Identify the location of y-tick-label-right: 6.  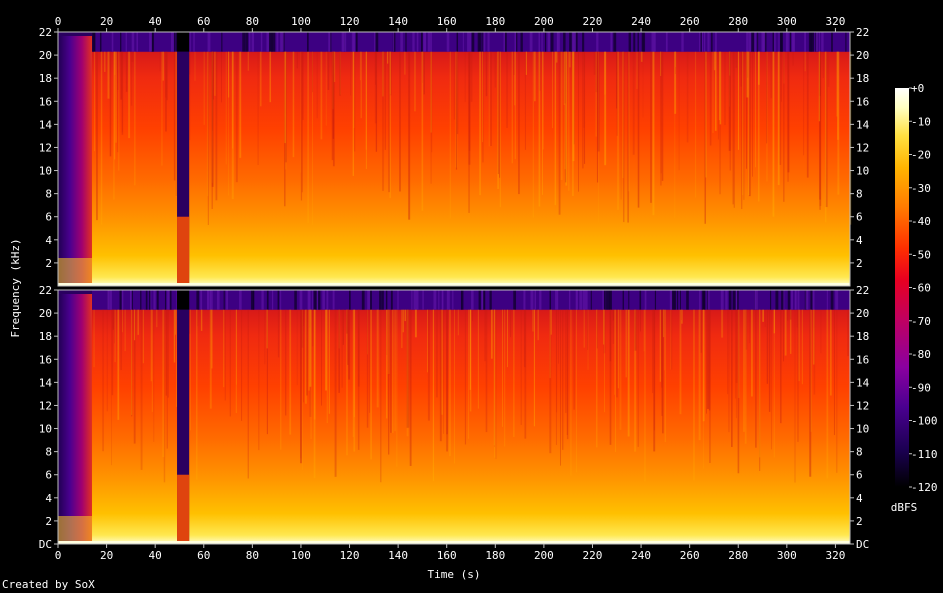
(859, 217).